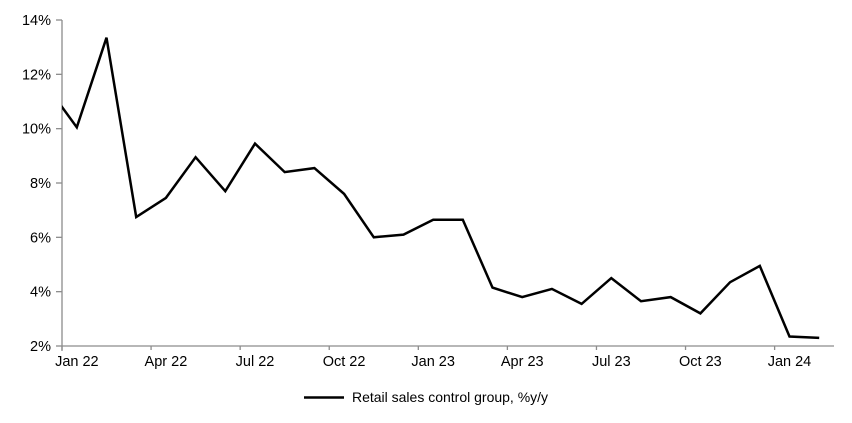 Image resolution: width=852 pixels, height=423 pixels. I want to click on chart-legend: Retail sales control group, %y/y, so click(426, 397).